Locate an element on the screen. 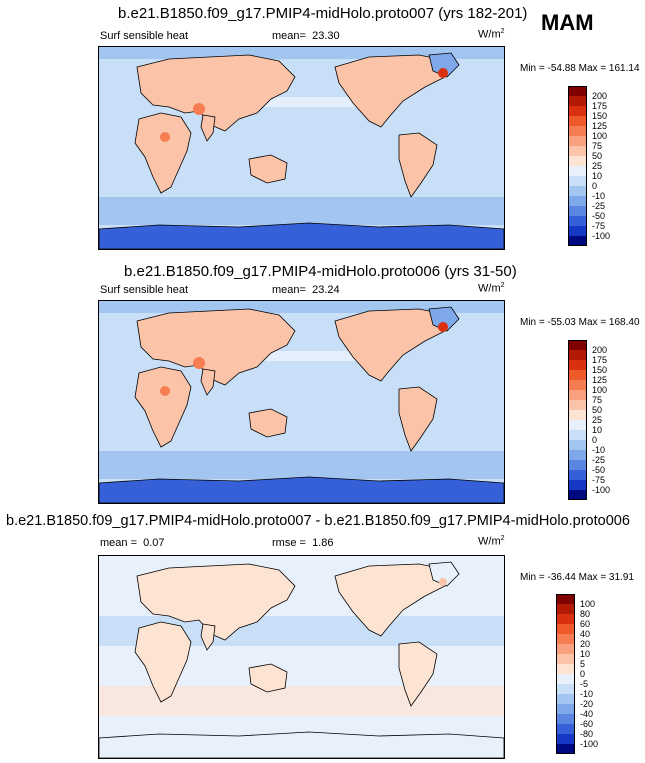  colorbar-tick-label: -60 is located at coordinates (587, 723).